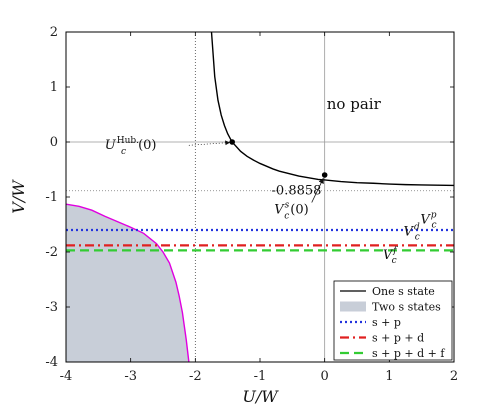 The image size is (501, 410). Describe the element at coordinates (297, 191) in the screenshot. I see `value-annotation: -0.8858` at that location.